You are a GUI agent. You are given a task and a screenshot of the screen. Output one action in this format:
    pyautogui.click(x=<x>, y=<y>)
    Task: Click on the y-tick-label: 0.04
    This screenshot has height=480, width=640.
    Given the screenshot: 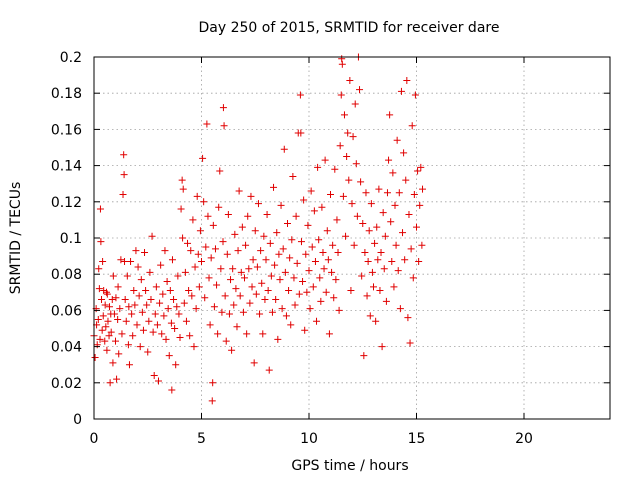 What is the action you would take?
    pyautogui.click(x=66, y=348)
    